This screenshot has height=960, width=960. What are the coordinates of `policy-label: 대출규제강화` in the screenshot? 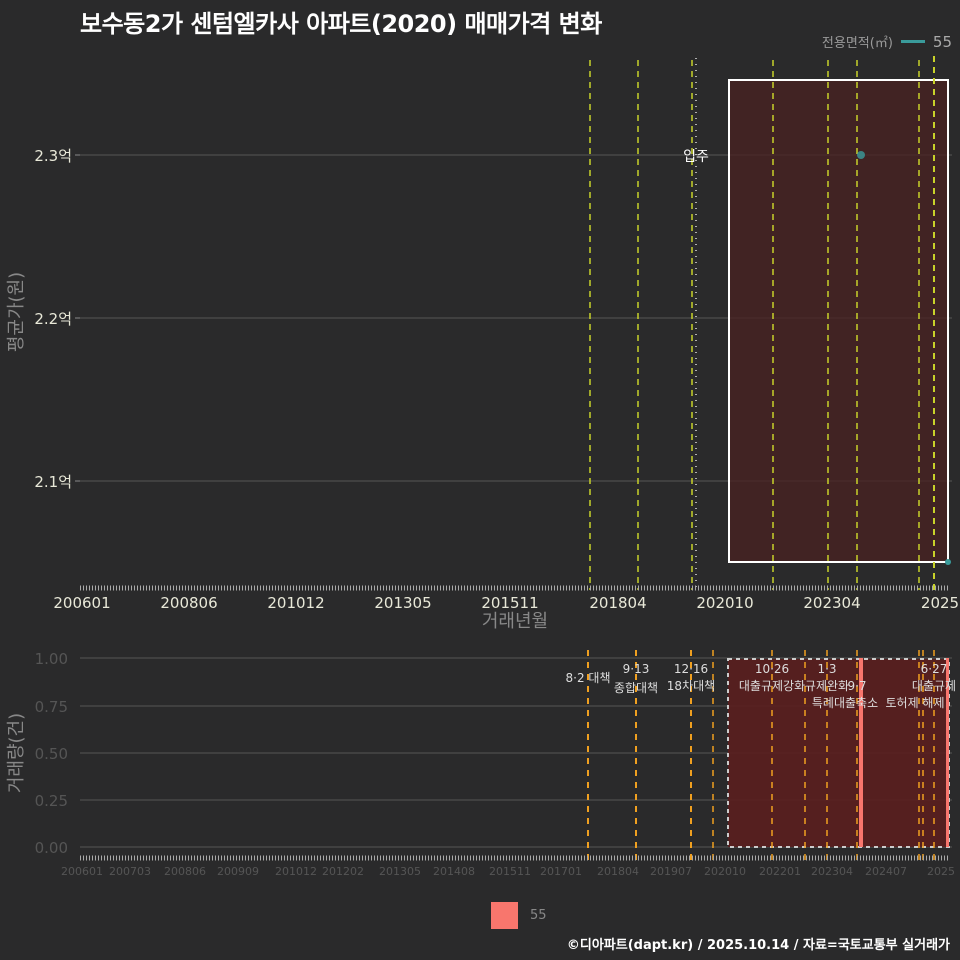 It's located at (772, 686).